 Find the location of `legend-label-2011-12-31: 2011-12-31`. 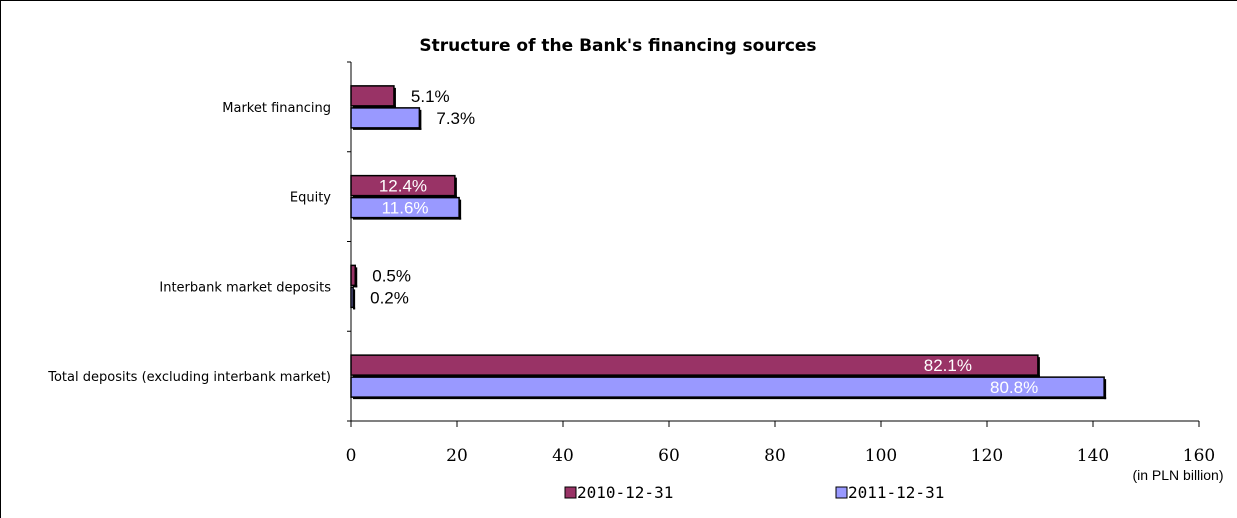

legend-label-2011-12-31: 2011-12-31 is located at coordinates (896, 492).